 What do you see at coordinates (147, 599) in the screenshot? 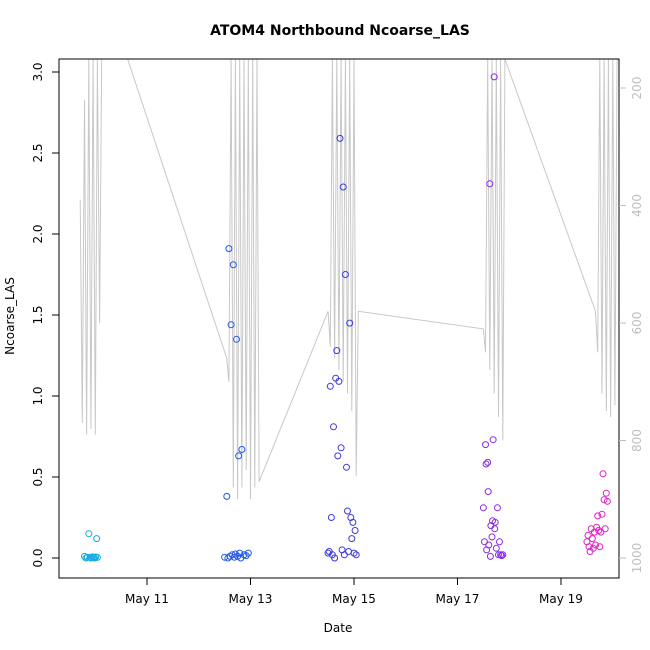
I see `x-tick-label: May 11` at bounding box center [147, 599].